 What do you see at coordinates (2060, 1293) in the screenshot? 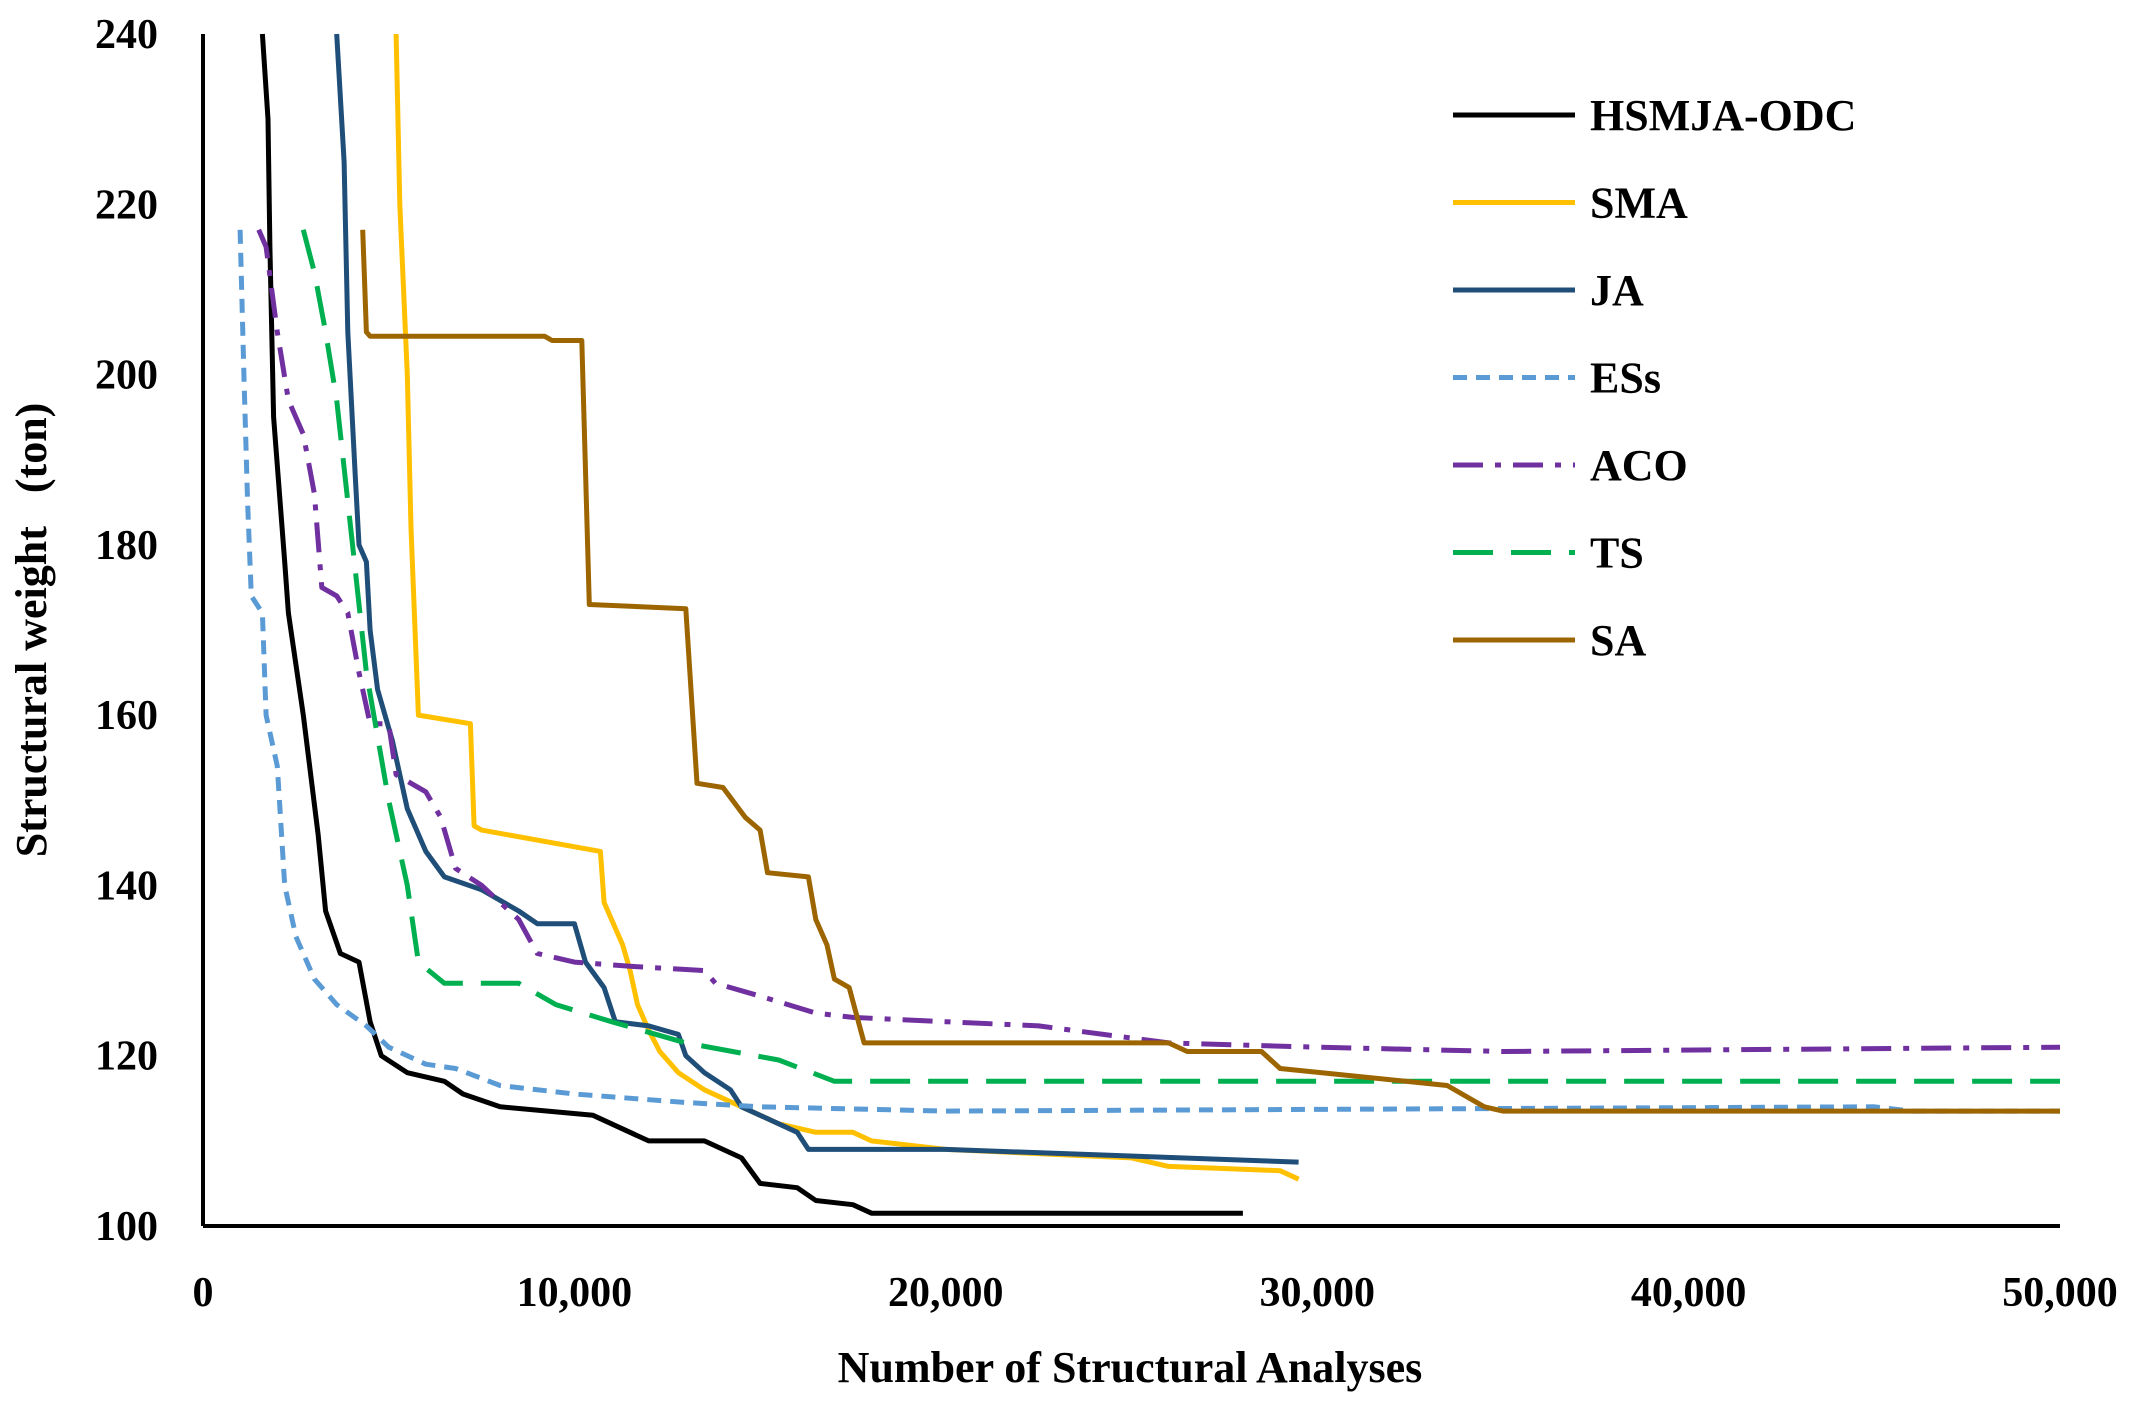
I see `x-tick-label: 50,000` at bounding box center [2060, 1293].